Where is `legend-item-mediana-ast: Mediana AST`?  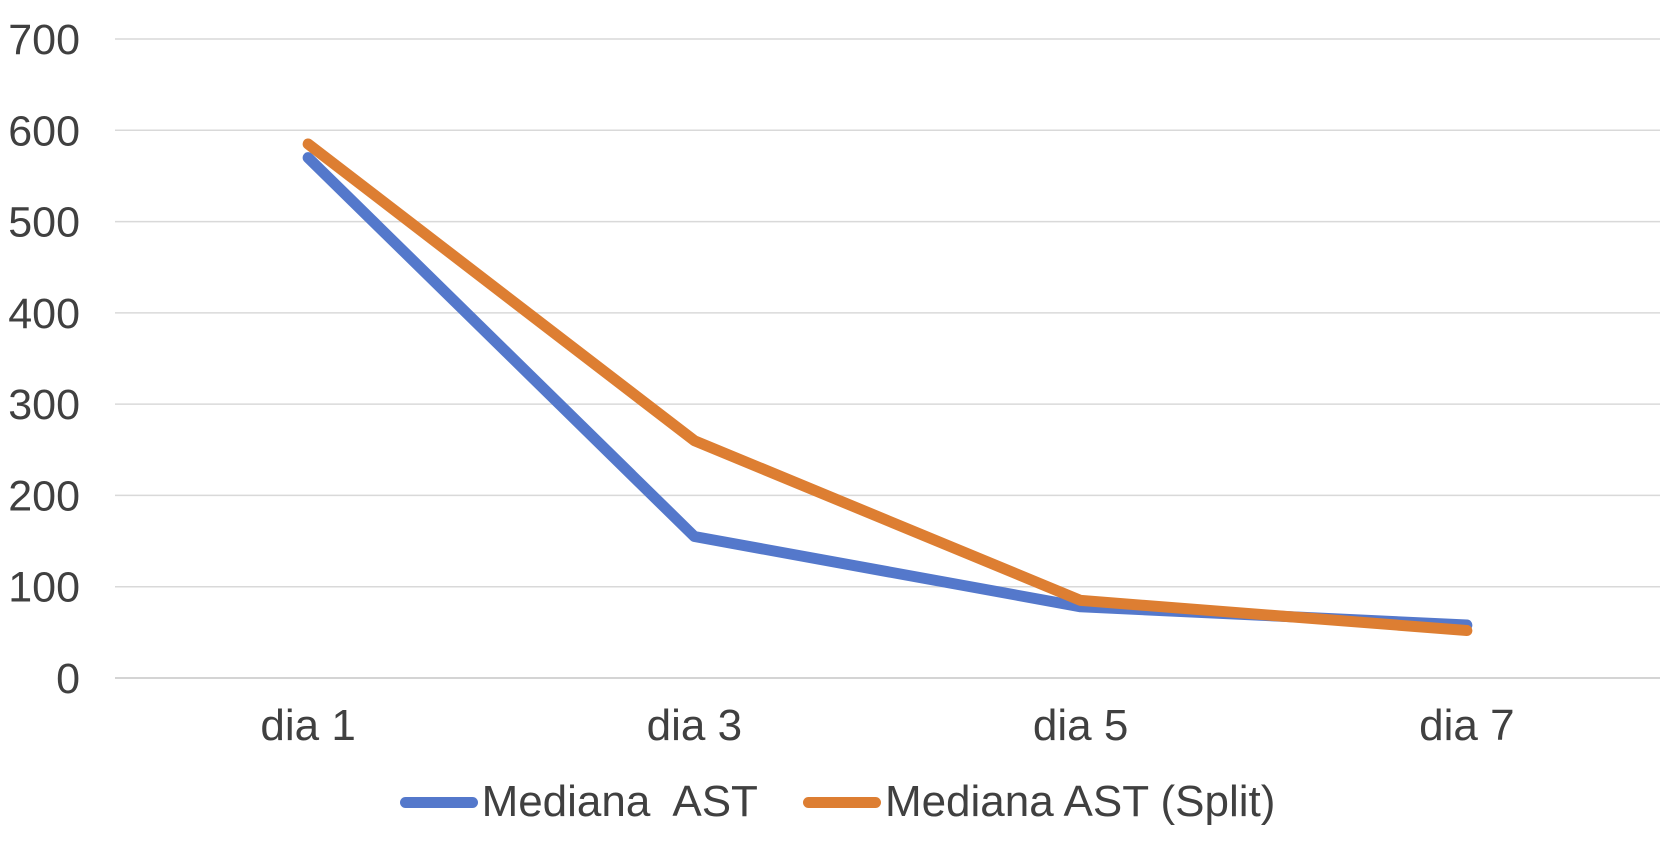 legend-item-mediana-ast: Mediana AST is located at coordinates (578, 801).